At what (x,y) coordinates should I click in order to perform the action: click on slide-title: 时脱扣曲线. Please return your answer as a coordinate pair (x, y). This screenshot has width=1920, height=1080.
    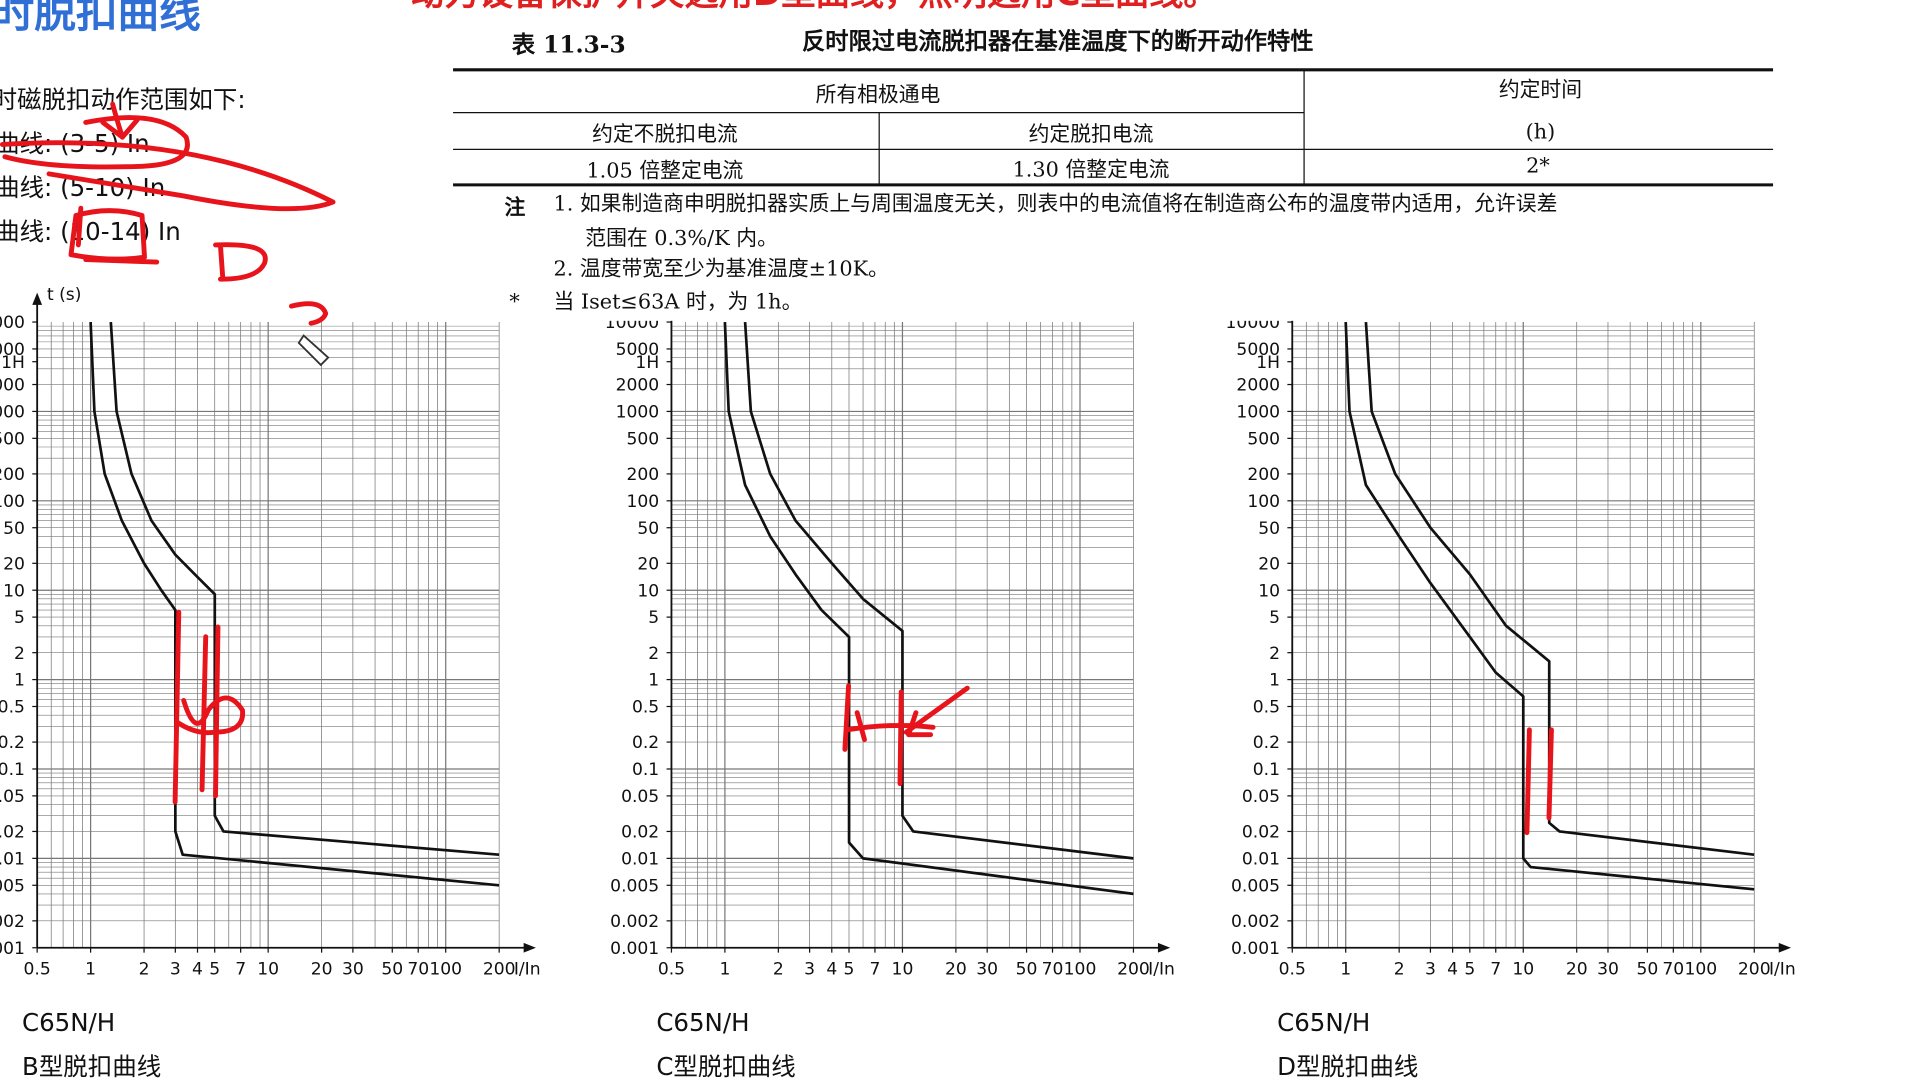
    Looking at the image, I should click on (100, 18).